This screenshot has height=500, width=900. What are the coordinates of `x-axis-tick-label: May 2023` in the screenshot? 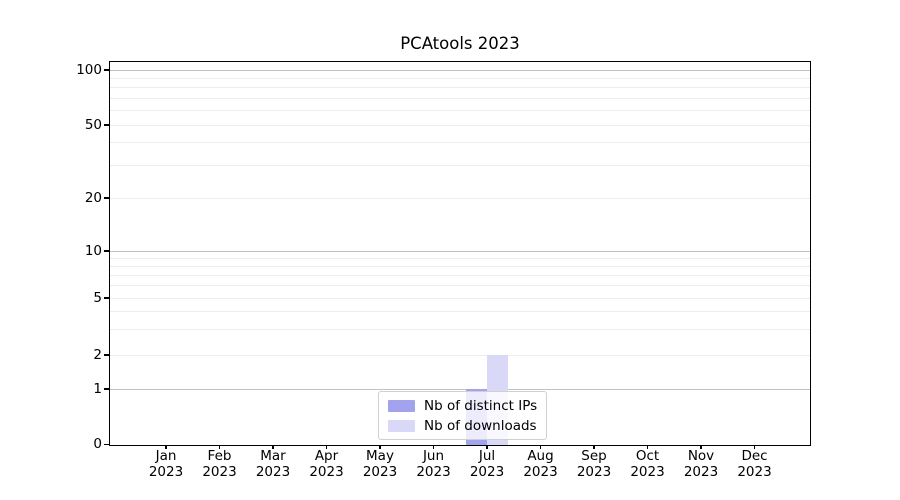 It's located at (380, 464).